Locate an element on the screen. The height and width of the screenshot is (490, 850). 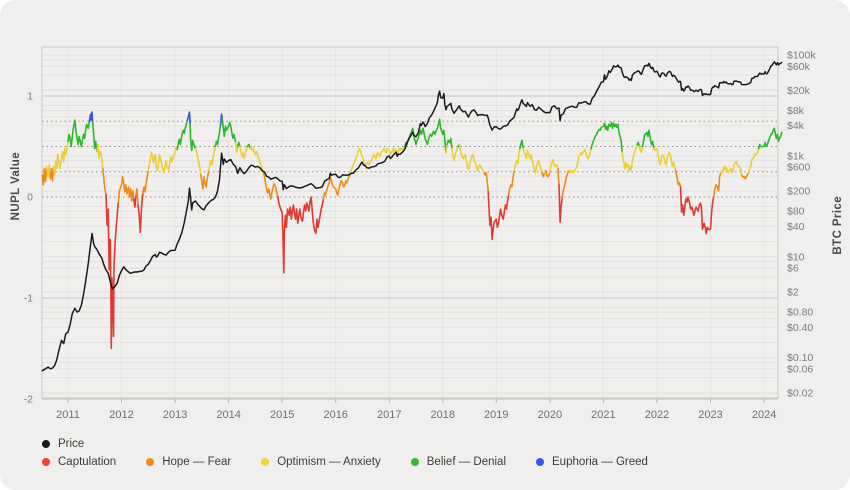
legend-item-band-0-dot-icon is located at coordinates (46, 462).